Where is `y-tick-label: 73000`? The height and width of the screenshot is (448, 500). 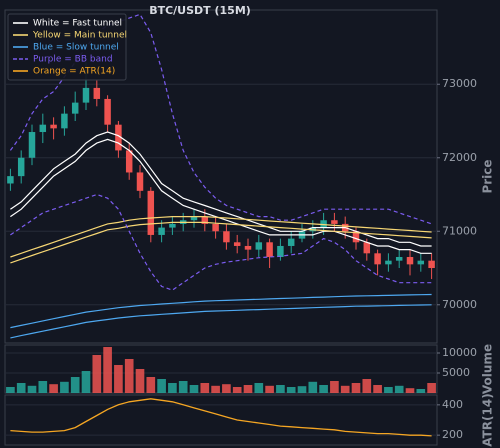 y-tick-label: 73000 is located at coordinates (459, 83).